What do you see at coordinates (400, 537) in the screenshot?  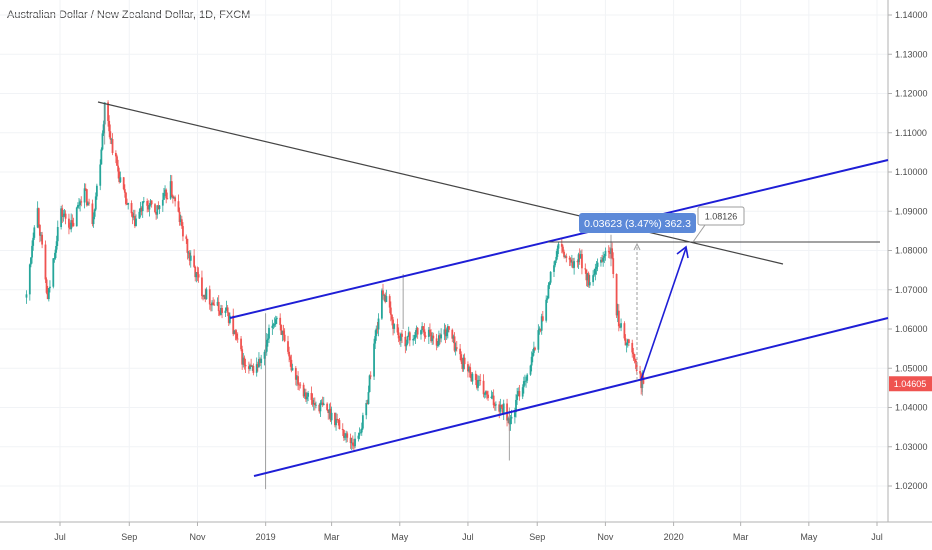 I see `time-tick-label: May` at bounding box center [400, 537].